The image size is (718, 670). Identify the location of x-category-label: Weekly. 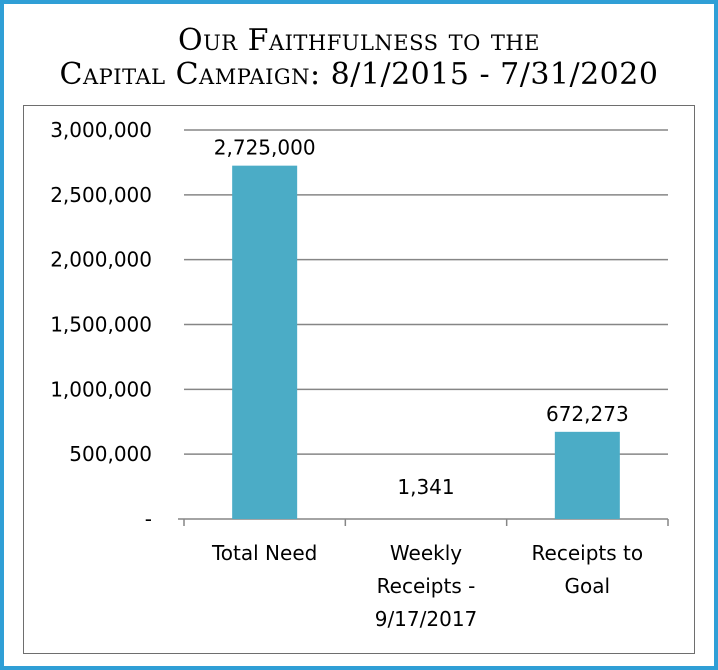
(426, 553).